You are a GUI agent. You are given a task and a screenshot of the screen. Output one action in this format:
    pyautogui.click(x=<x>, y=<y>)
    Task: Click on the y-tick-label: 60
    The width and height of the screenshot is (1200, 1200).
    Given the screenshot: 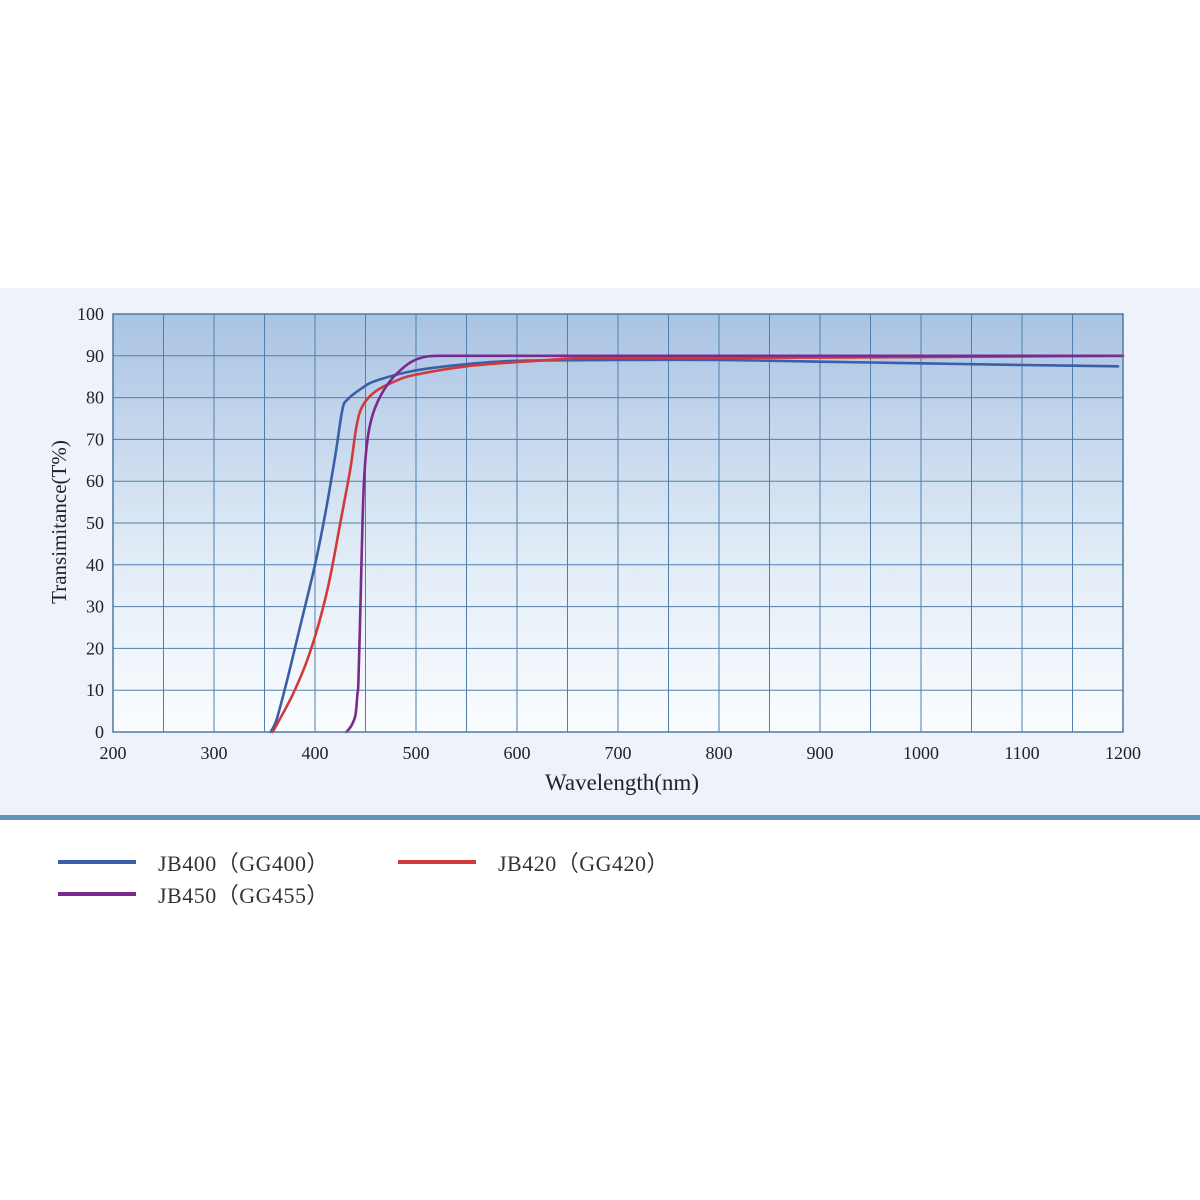 What is the action you would take?
    pyautogui.click(x=95, y=481)
    